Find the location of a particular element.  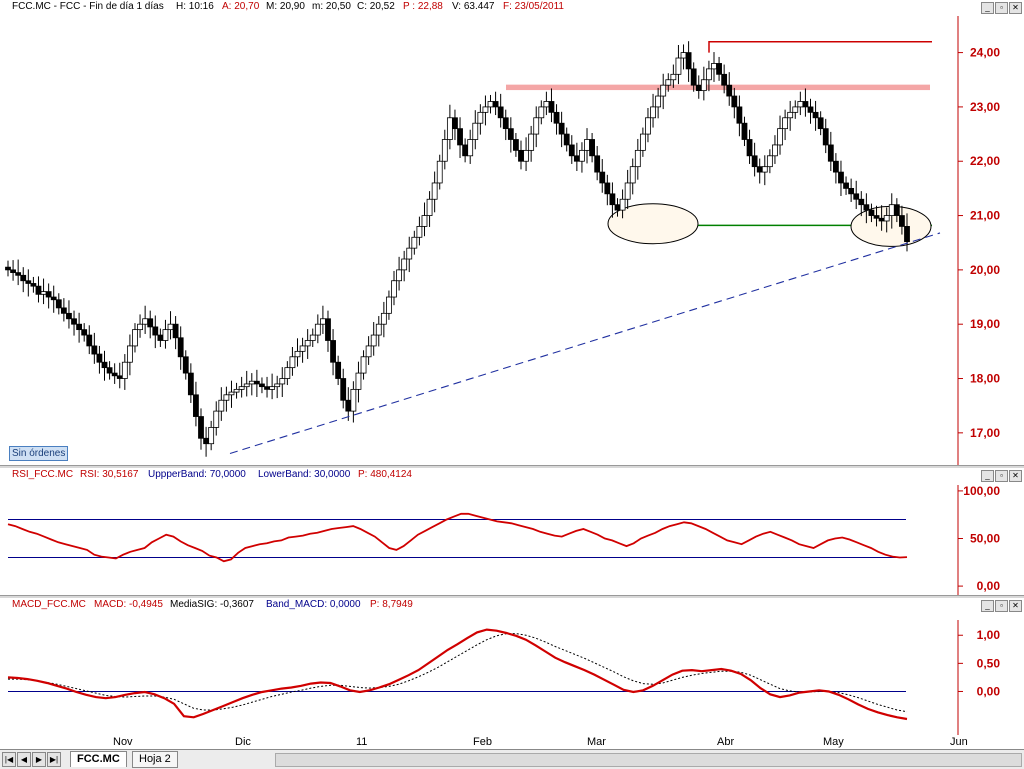

first-sheet-icon: |◀ is located at coordinates (9, 759).